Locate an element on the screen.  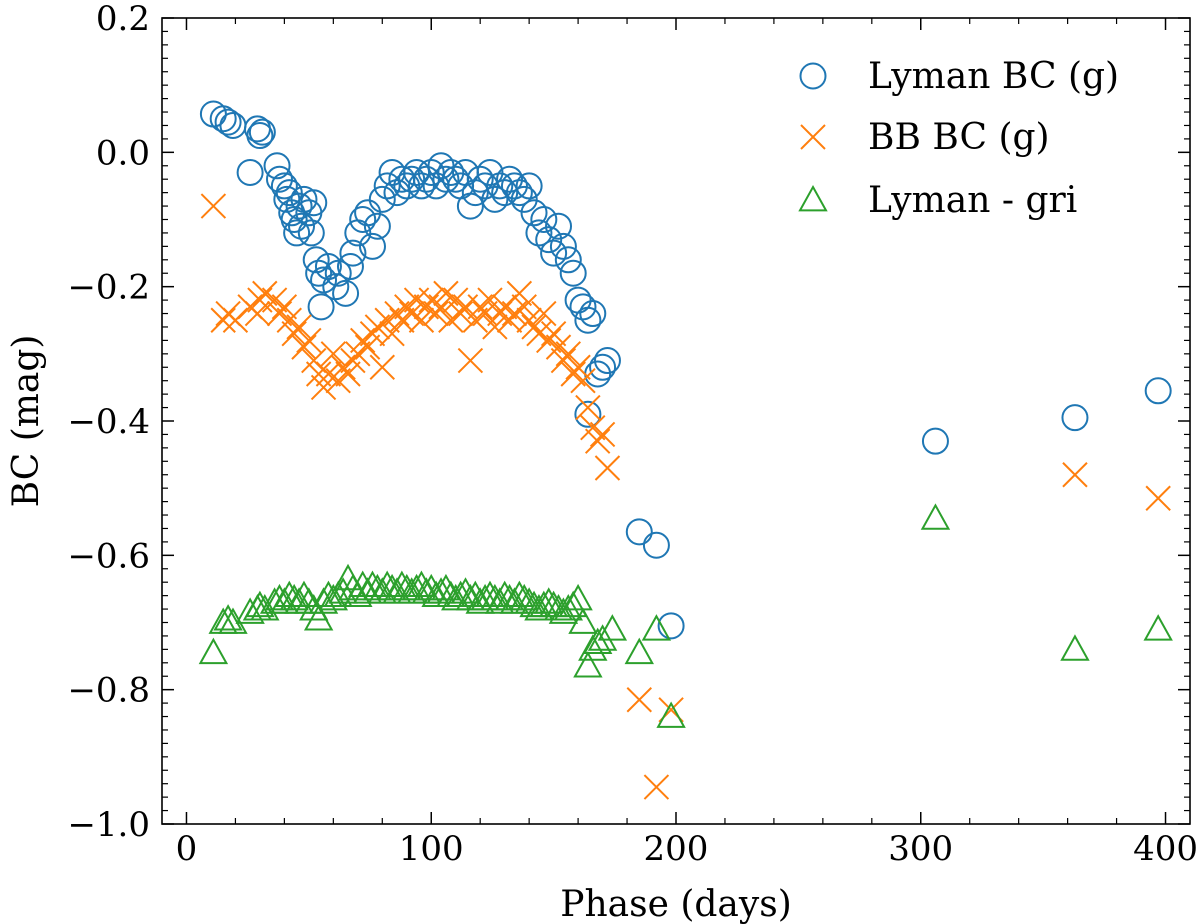
x-tick-label: 100 is located at coordinates (431, 849).